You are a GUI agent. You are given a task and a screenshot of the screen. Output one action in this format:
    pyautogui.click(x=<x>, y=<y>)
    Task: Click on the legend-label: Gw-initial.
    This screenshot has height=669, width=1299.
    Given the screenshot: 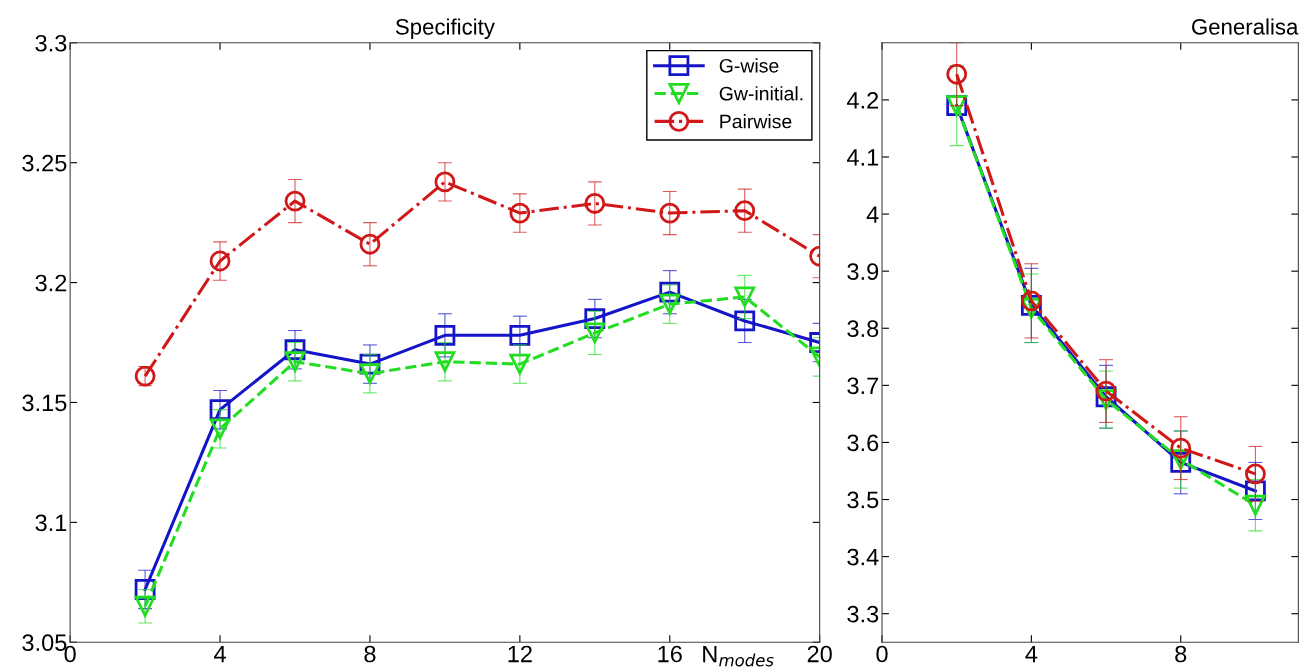 What is the action you would take?
    pyautogui.click(x=761, y=93)
    